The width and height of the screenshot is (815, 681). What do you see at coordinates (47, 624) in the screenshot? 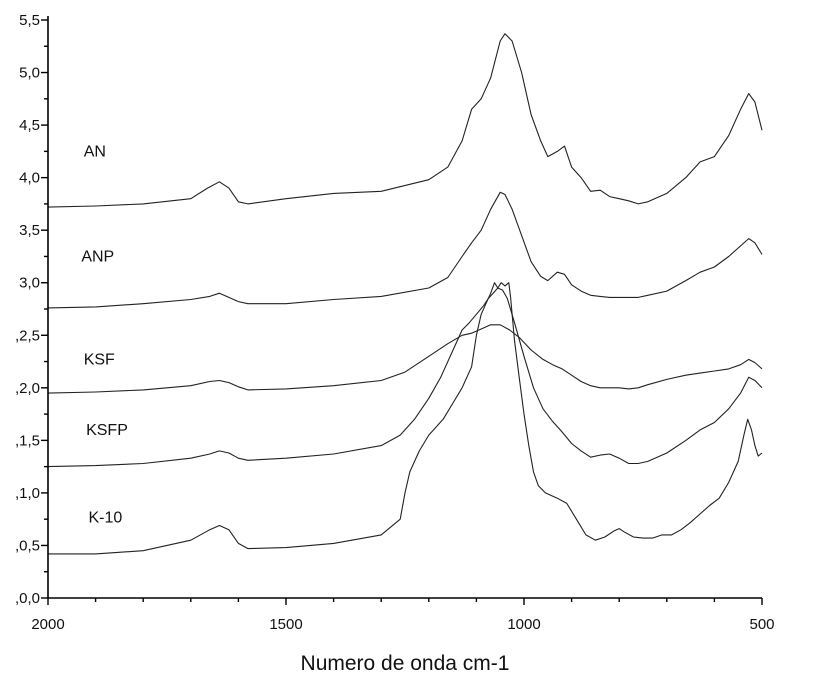
I see `x-tick-label: 2000` at bounding box center [47, 624].